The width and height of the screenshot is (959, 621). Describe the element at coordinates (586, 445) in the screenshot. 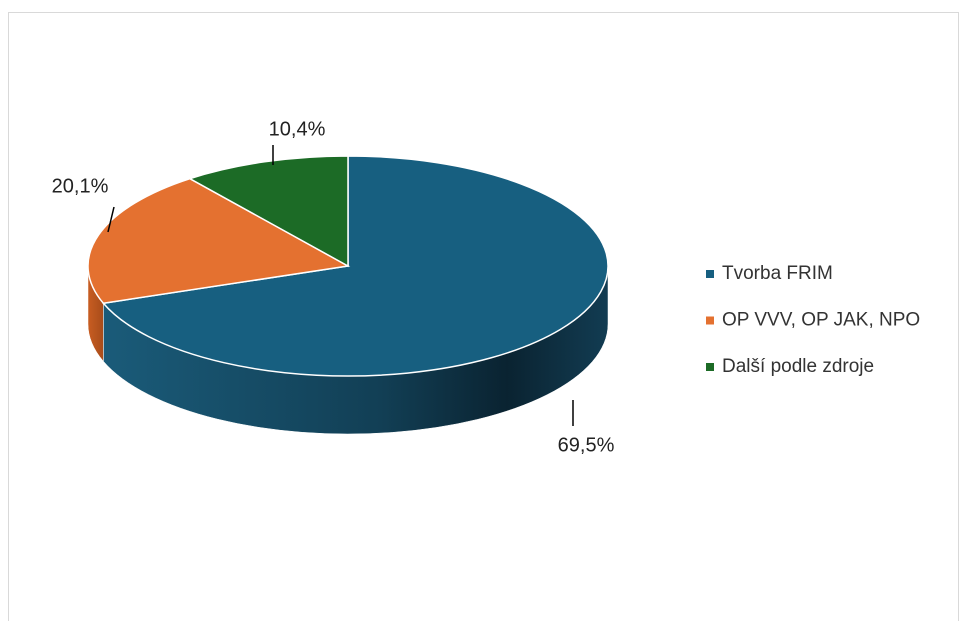

I see `data-label: 69,5%` at that location.